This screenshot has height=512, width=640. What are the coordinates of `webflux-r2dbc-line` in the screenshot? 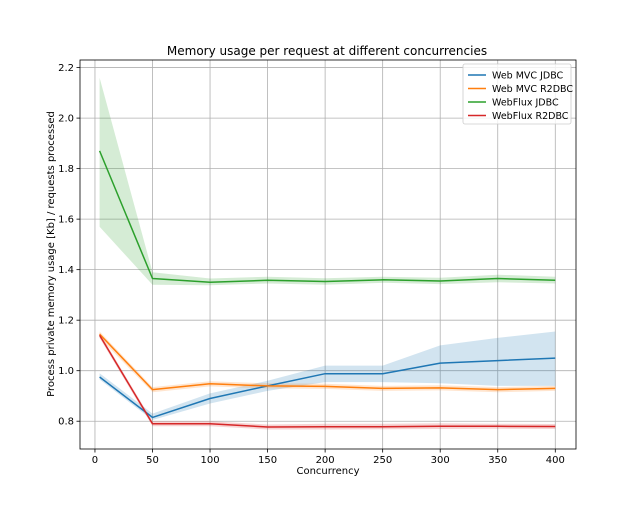 It's located at (327, 381).